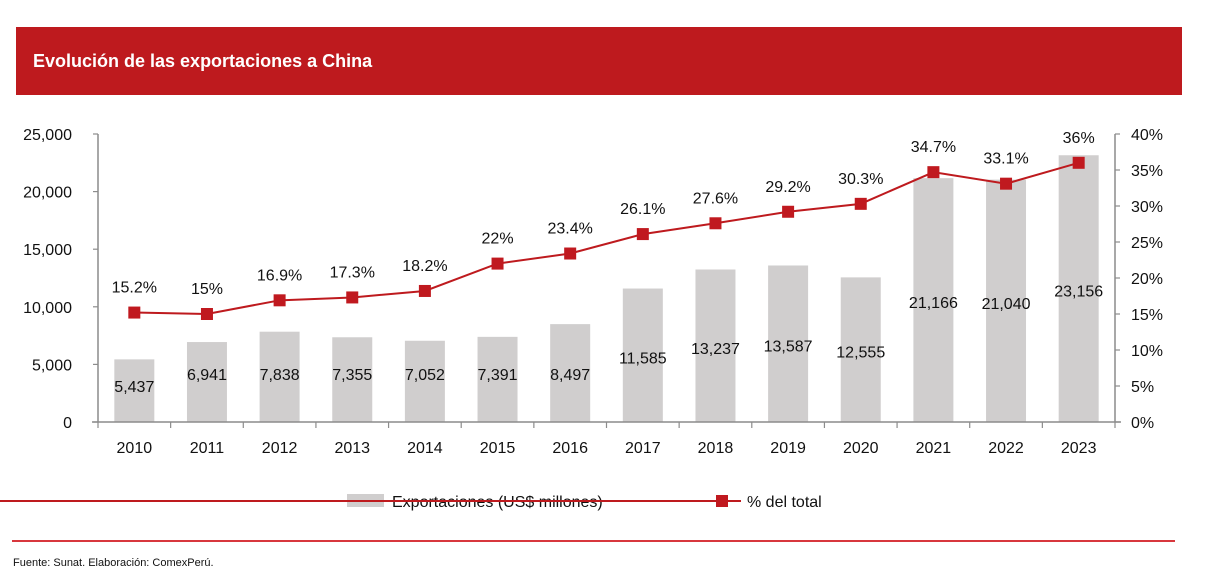 The height and width of the screenshot is (588, 1205). What do you see at coordinates (498, 448) in the screenshot?
I see `x-tick-label: 2015` at bounding box center [498, 448].